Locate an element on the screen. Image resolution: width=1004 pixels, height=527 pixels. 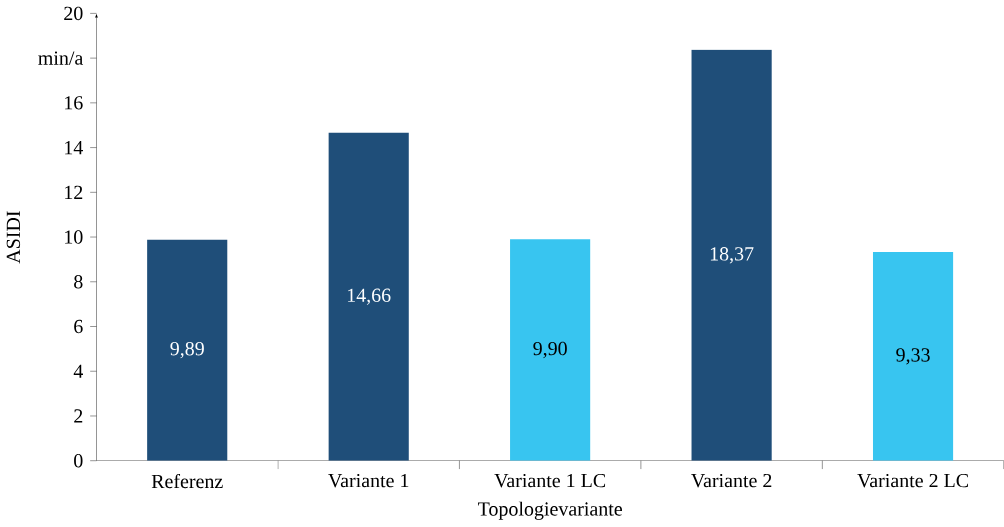
y-tick-label: 10 is located at coordinates (74, 237).